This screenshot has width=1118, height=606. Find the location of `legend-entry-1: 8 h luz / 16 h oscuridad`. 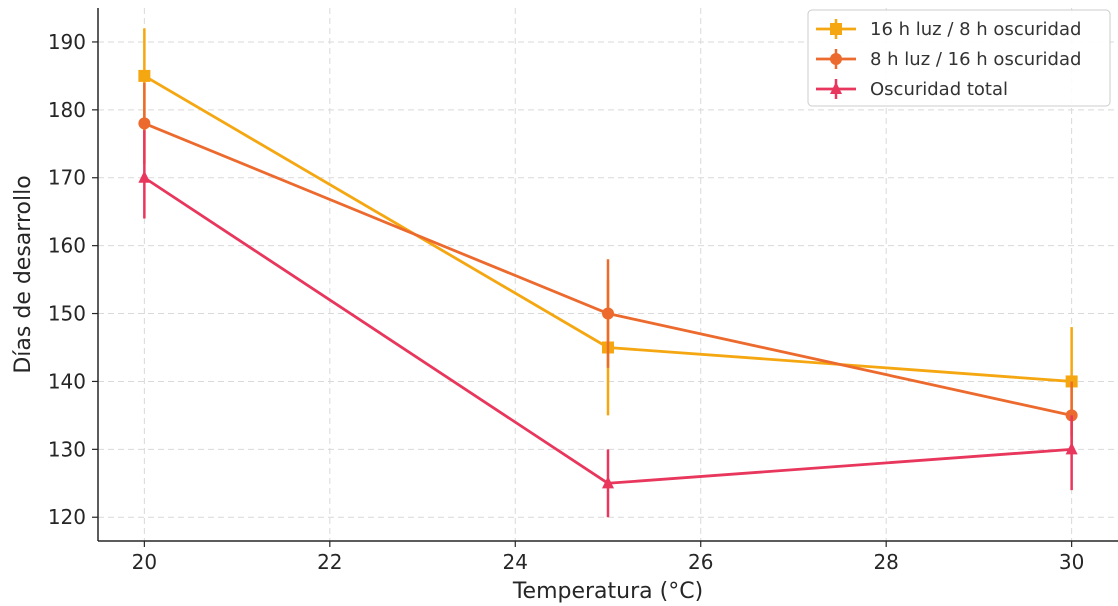

legend-entry-1: 8 h luz / 16 h oscuridad is located at coordinates (948, 59).